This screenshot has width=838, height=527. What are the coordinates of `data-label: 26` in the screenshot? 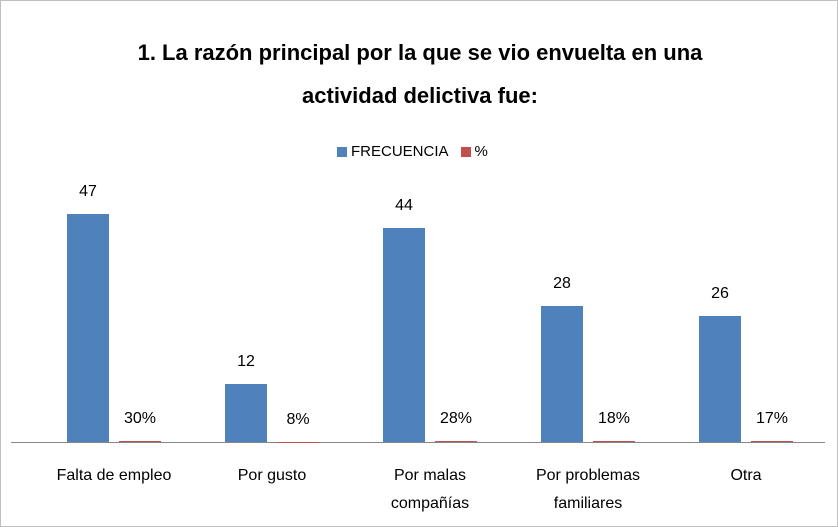 It's located at (720, 293).